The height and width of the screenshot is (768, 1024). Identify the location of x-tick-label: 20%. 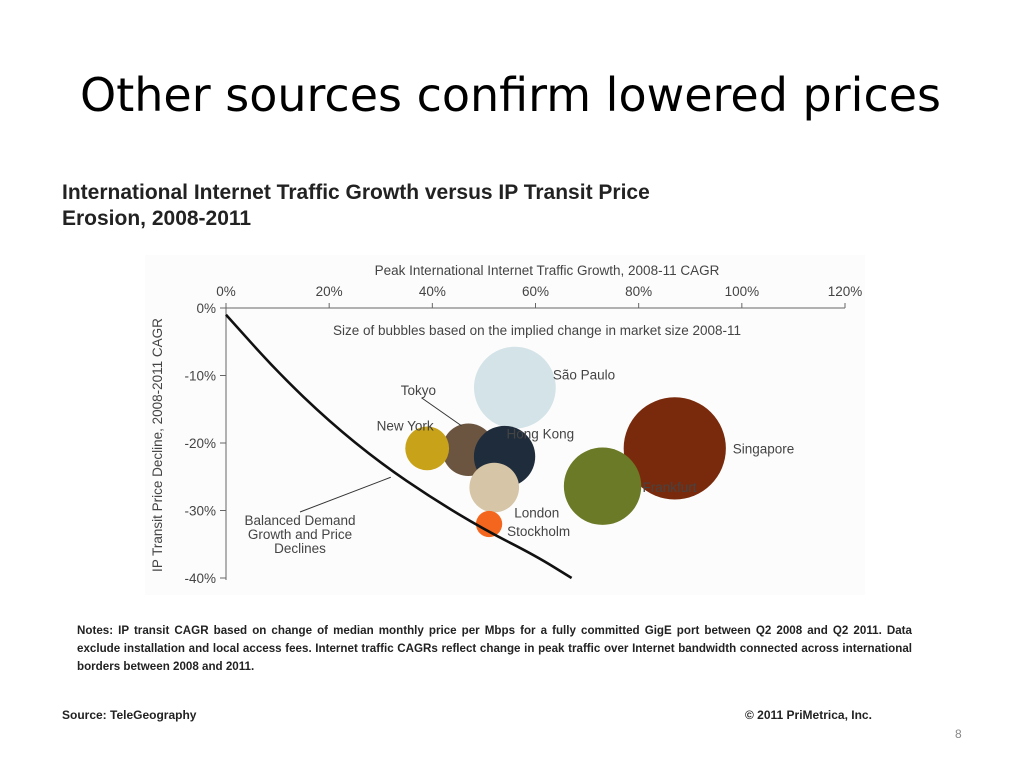
(329, 291).